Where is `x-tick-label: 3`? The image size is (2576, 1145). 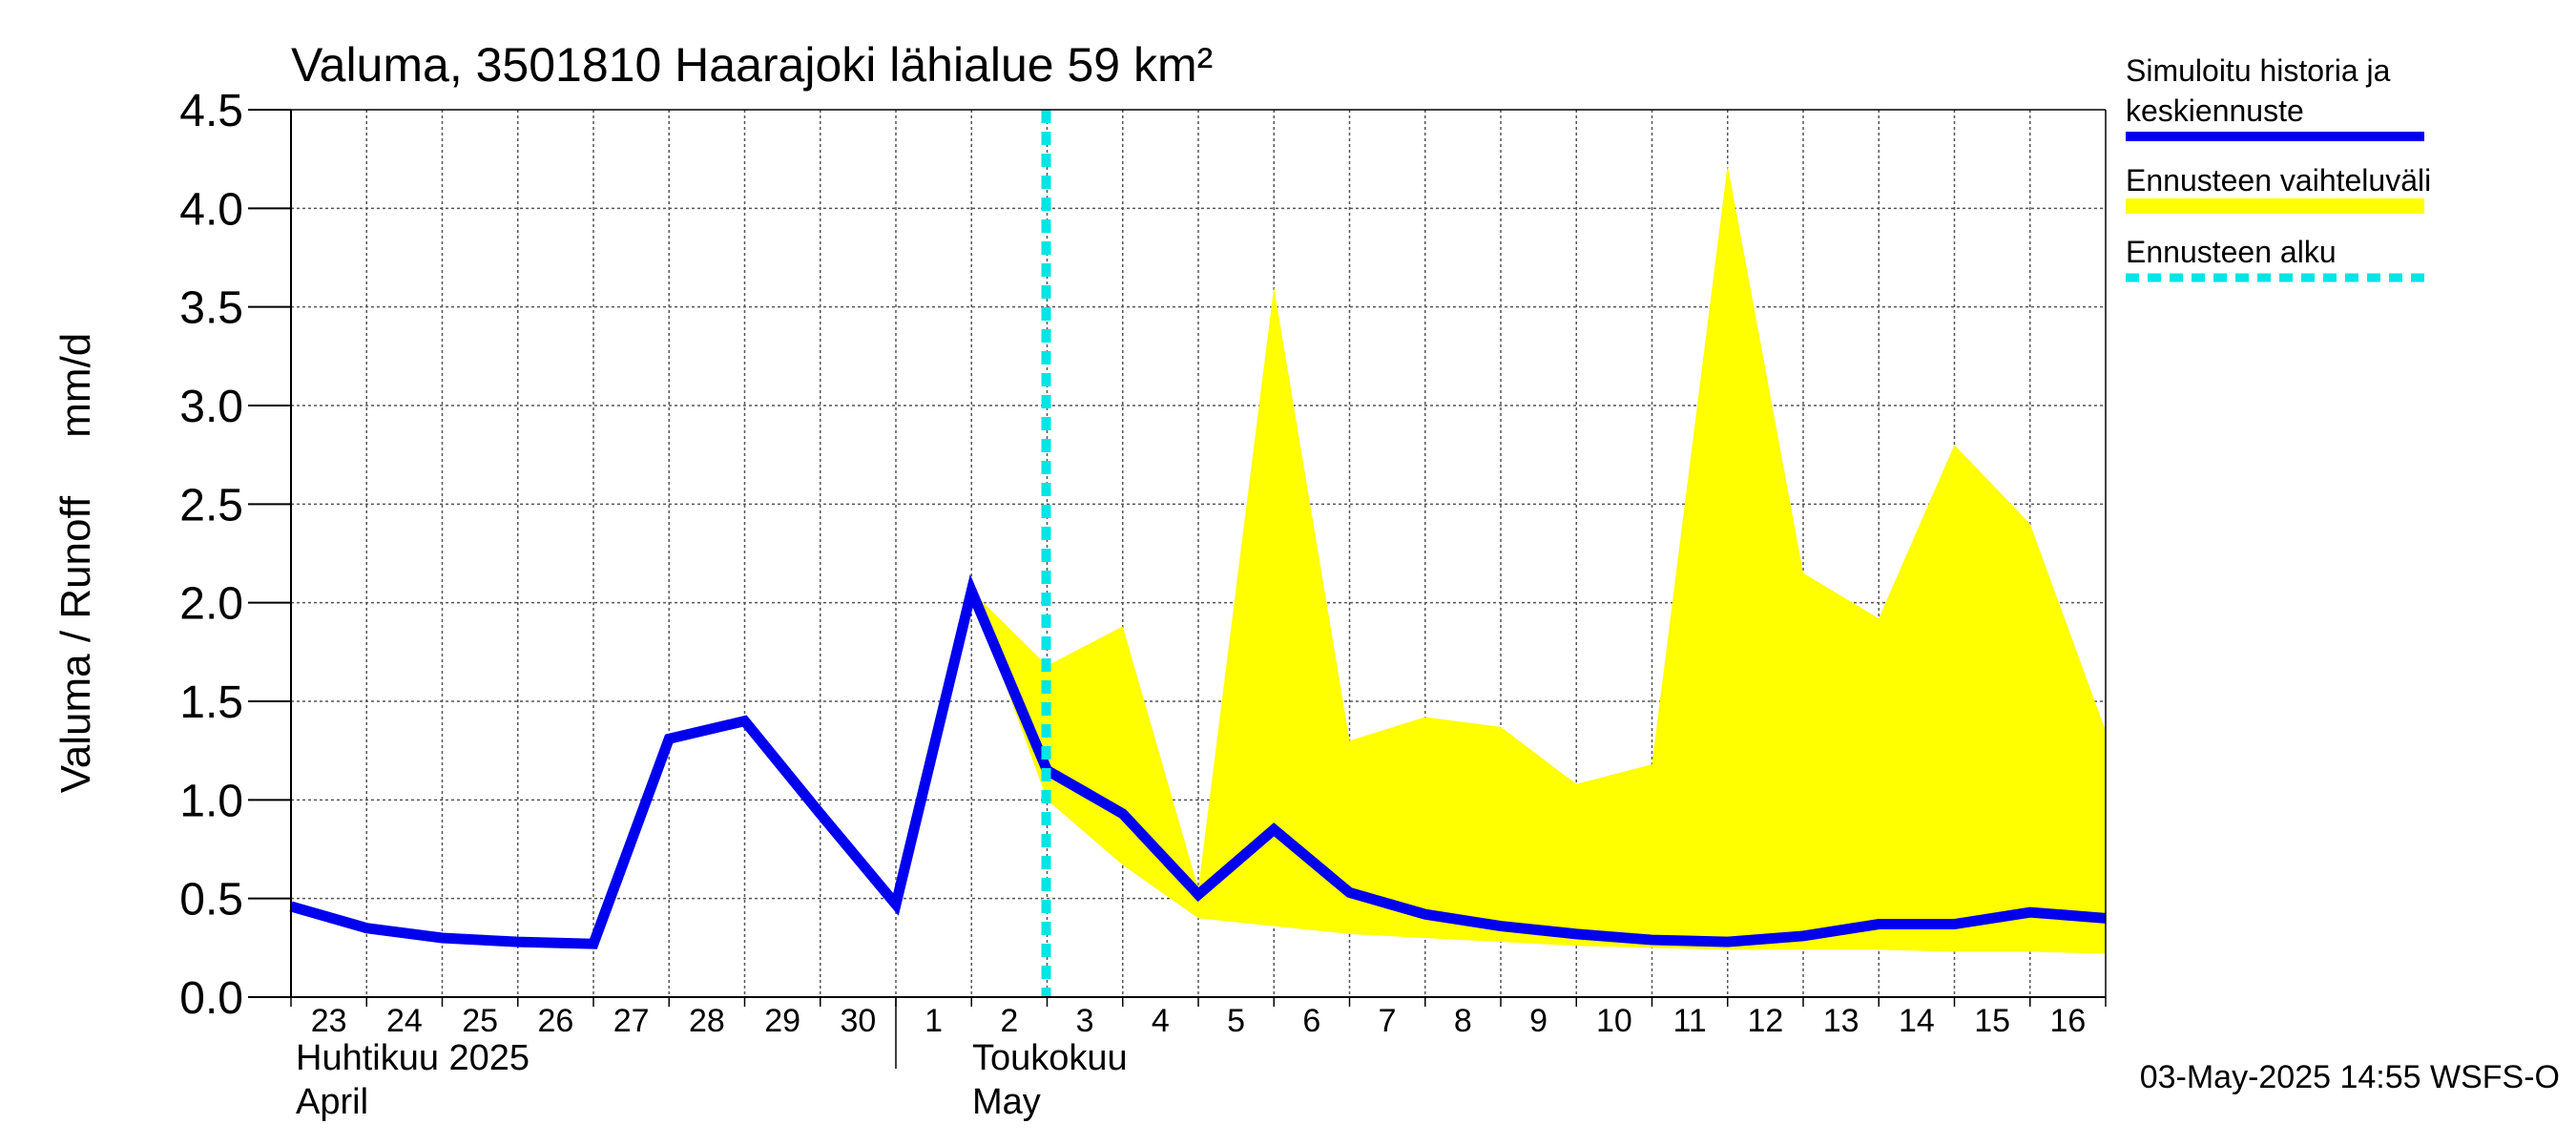 x-tick-label: 3 is located at coordinates (1085, 1021).